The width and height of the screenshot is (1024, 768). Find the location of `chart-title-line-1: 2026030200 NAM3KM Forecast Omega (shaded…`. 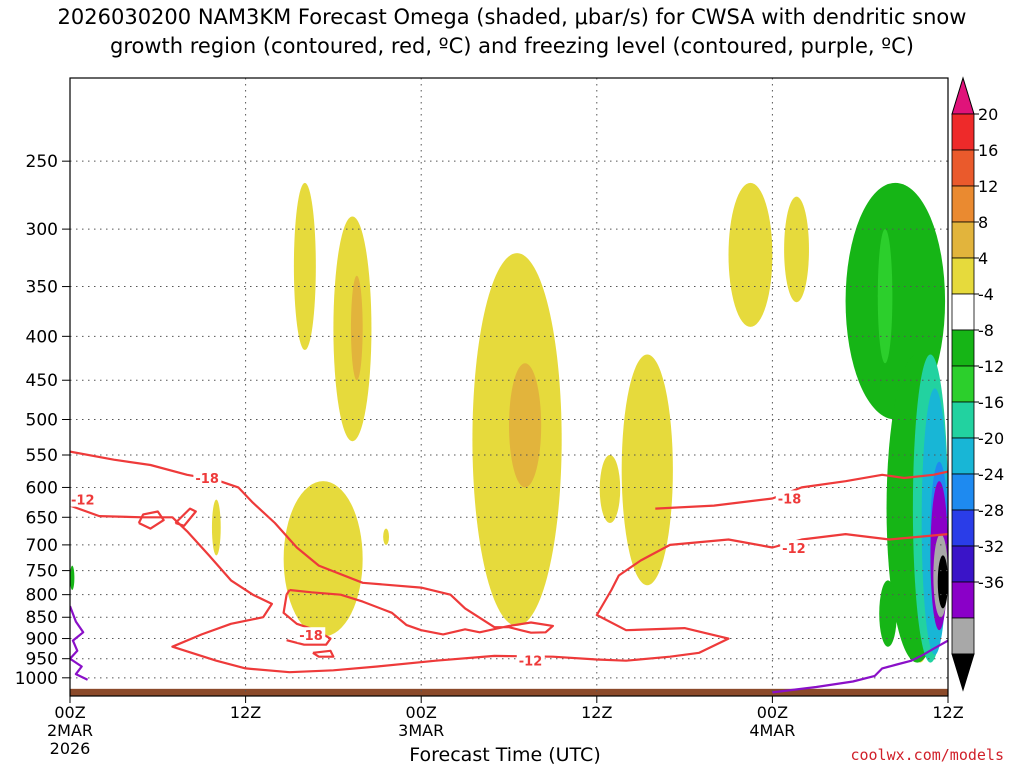

chart-title-line-1: 2026030200 NAM3KM Forecast Omega (shaded… is located at coordinates (512, 17).